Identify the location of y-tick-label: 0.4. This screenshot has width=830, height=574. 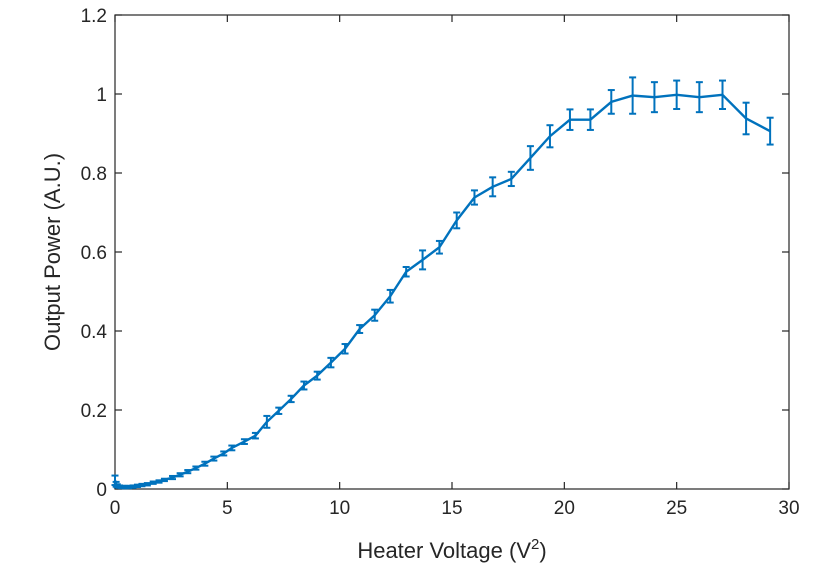
(94, 332).